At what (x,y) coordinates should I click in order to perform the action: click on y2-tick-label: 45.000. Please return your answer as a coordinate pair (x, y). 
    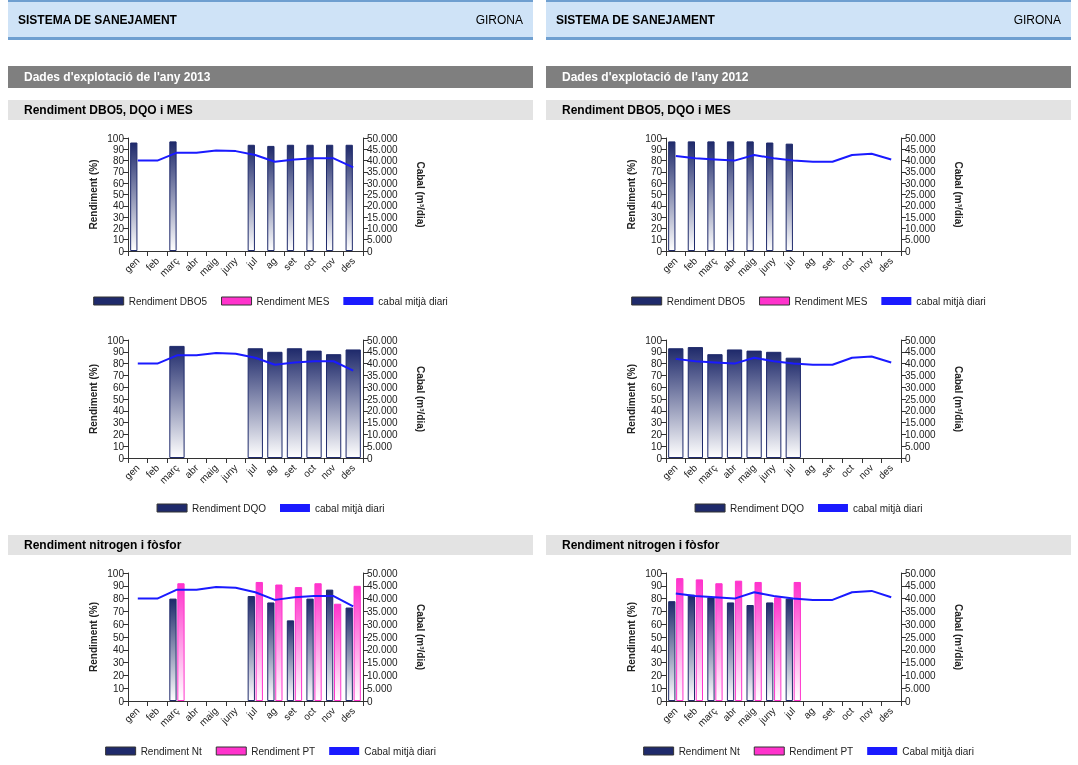
    Looking at the image, I should click on (383, 149).